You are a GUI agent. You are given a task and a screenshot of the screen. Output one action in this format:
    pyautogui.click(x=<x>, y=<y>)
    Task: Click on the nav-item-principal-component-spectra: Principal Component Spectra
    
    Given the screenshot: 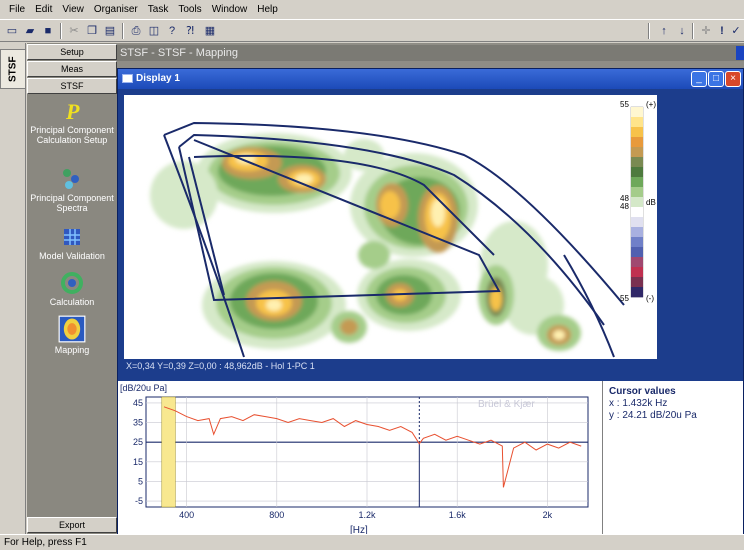 What is the action you would take?
    pyautogui.click(x=72, y=190)
    